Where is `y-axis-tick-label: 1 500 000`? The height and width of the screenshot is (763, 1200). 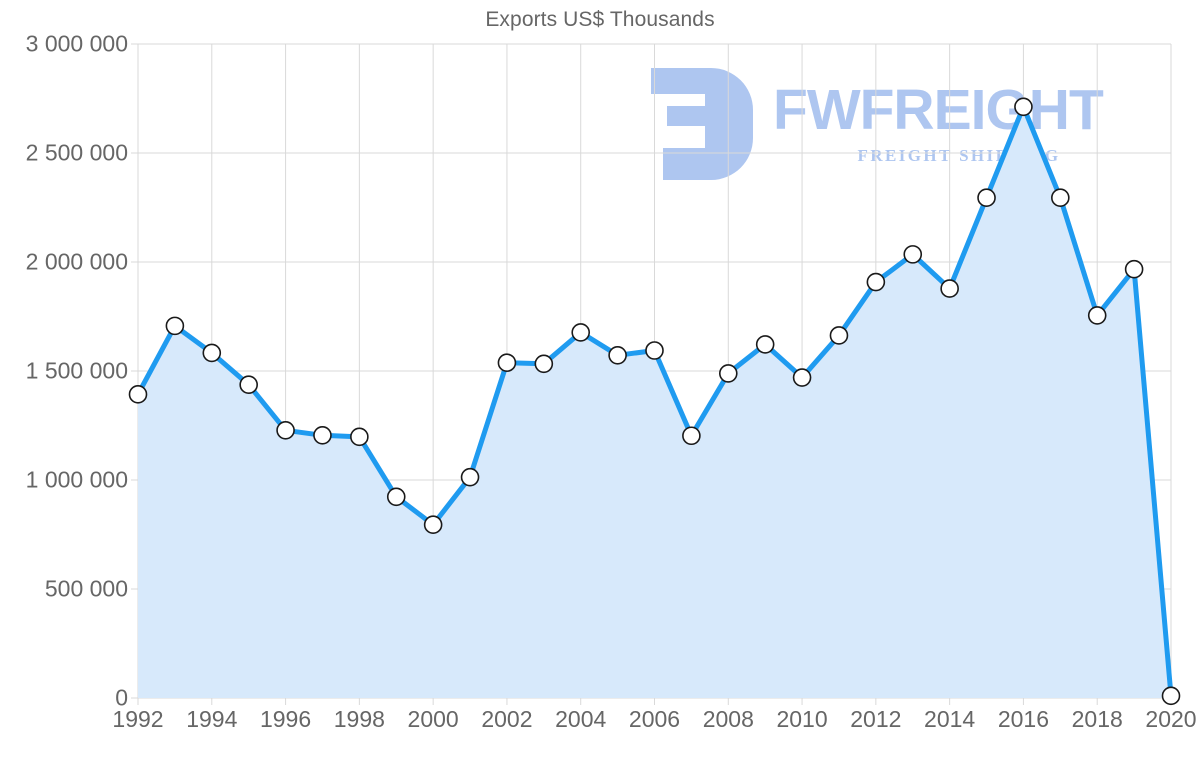
y-axis-tick-label: 1 500 000 is located at coordinates (76, 370).